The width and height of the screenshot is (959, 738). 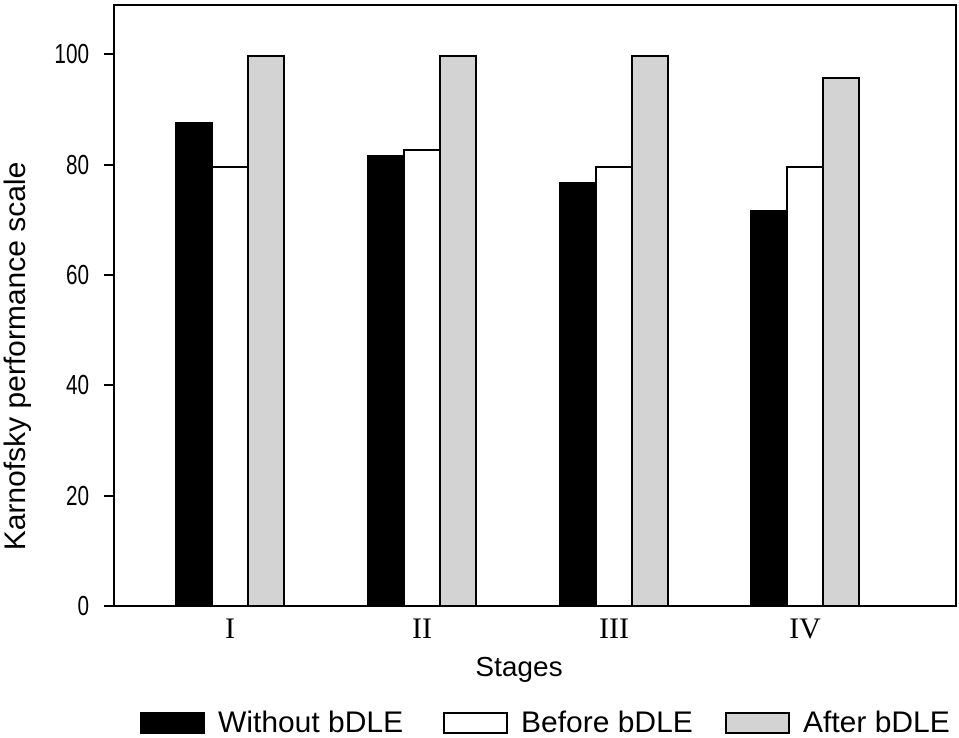 I want to click on legend-label-after-bdle: After bDLE, so click(x=876, y=722).